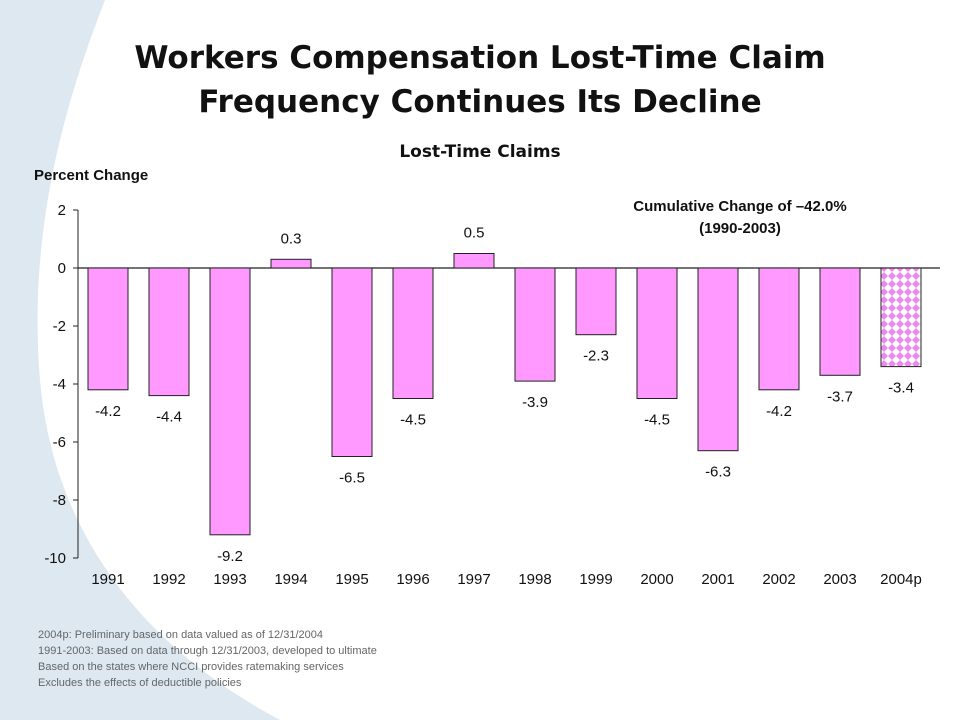 The width and height of the screenshot is (960, 720). Describe the element at coordinates (413, 420) in the screenshot. I see `value-label-1996: -4.5` at that location.